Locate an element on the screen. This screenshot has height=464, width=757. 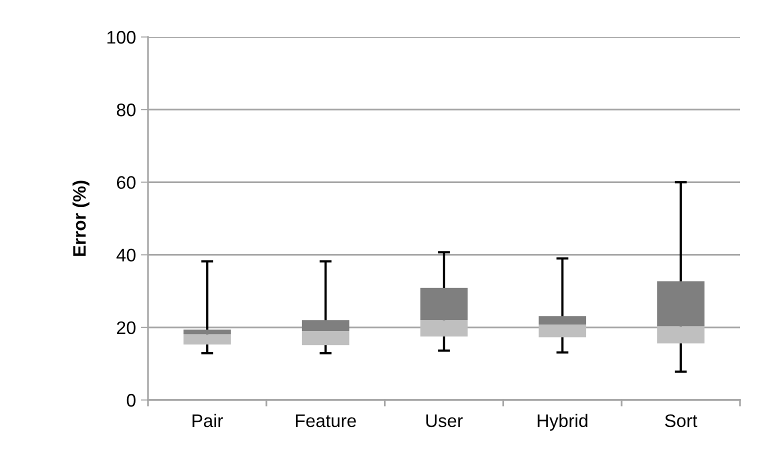
y-tick-label: 0 is located at coordinates (131, 400).